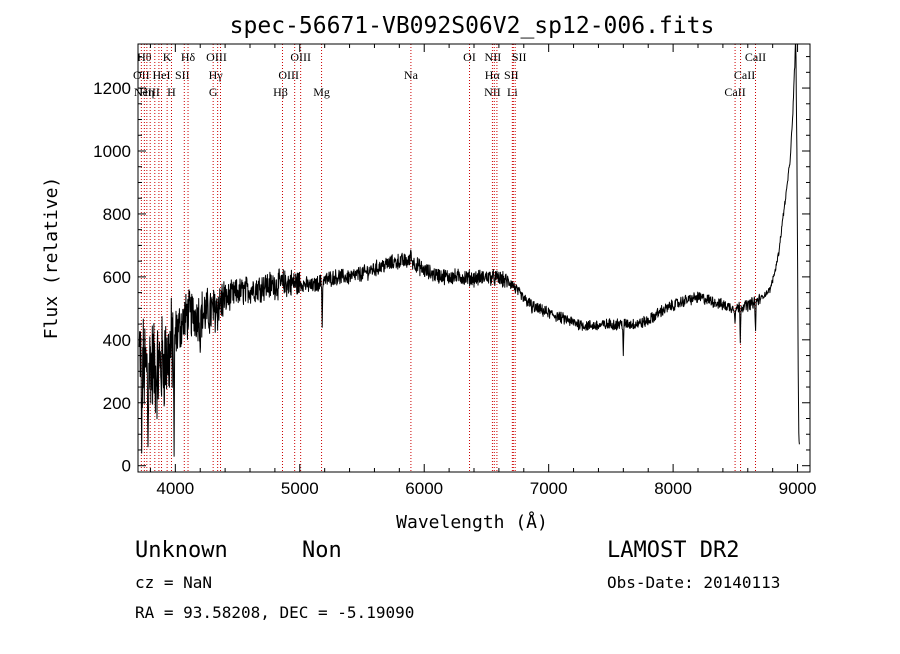 The image size is (900, 654). What do you see at coordinates (472, 522) in the screenshot?
I see `x-axis-label: Wavelength (Å)` at bounding box center [472, 522].